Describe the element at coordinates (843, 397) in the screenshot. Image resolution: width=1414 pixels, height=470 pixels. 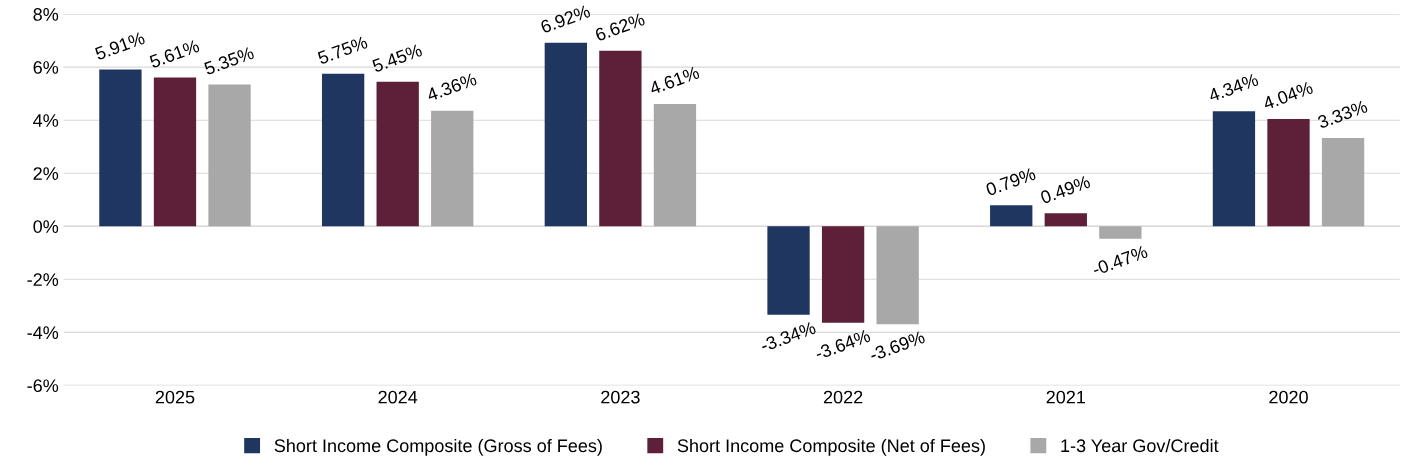
I see `x-tick-label: 2022` at that location.